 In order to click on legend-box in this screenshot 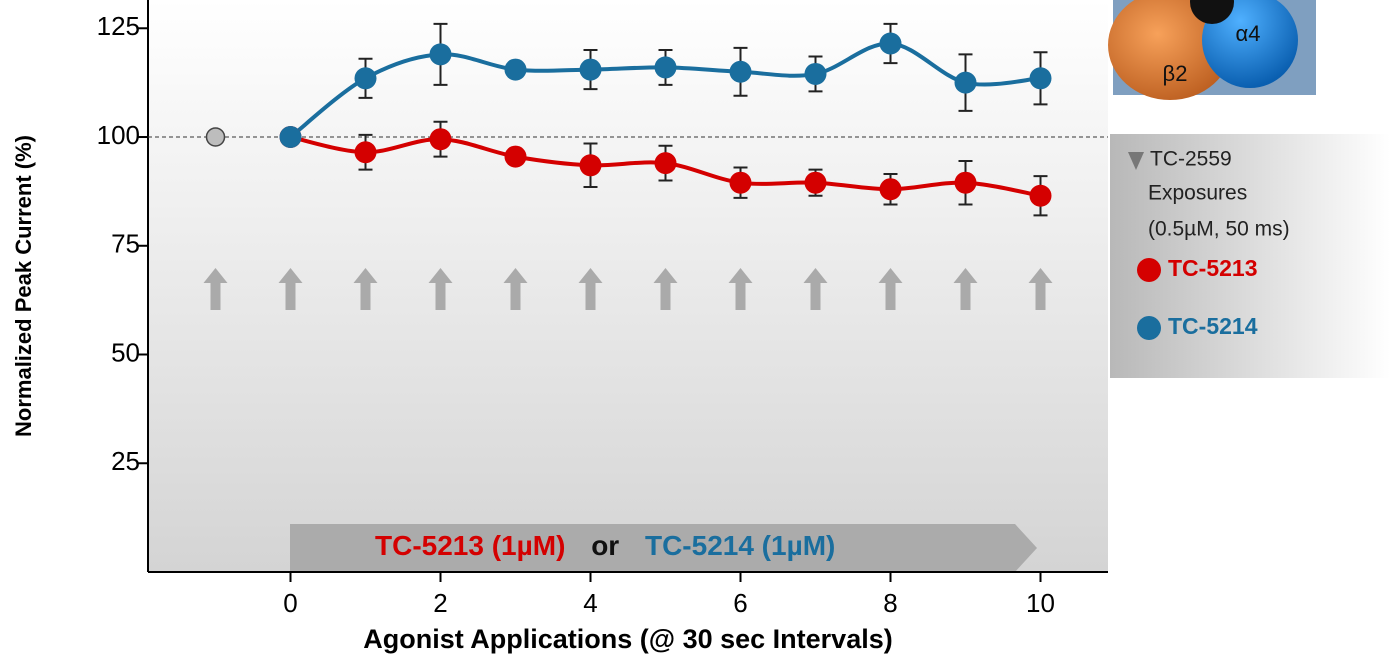, I will do `click(1250, 256)`.